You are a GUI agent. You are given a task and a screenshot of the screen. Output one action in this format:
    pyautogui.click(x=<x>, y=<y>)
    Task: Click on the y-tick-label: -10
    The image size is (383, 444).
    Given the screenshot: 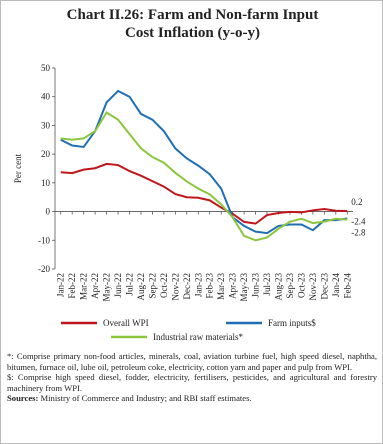 What is the action you would take?
    pyautogui.click(x=44, y=240)
    